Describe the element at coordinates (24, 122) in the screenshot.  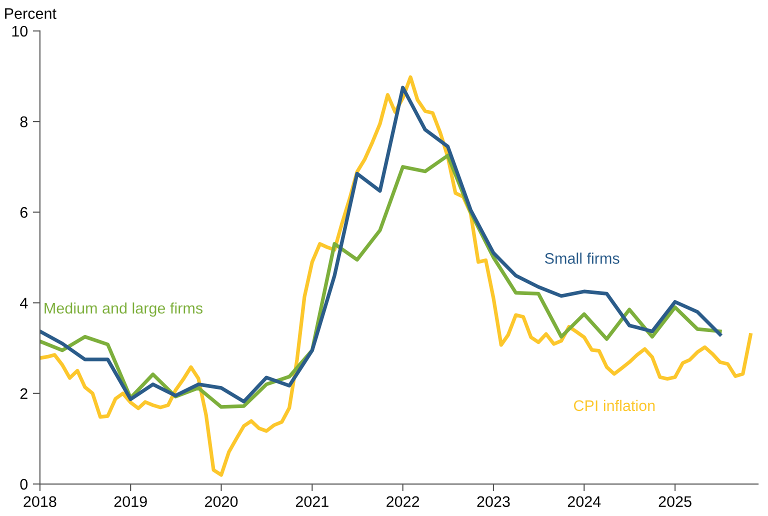
I see `y-tick-label: 8` at that location.